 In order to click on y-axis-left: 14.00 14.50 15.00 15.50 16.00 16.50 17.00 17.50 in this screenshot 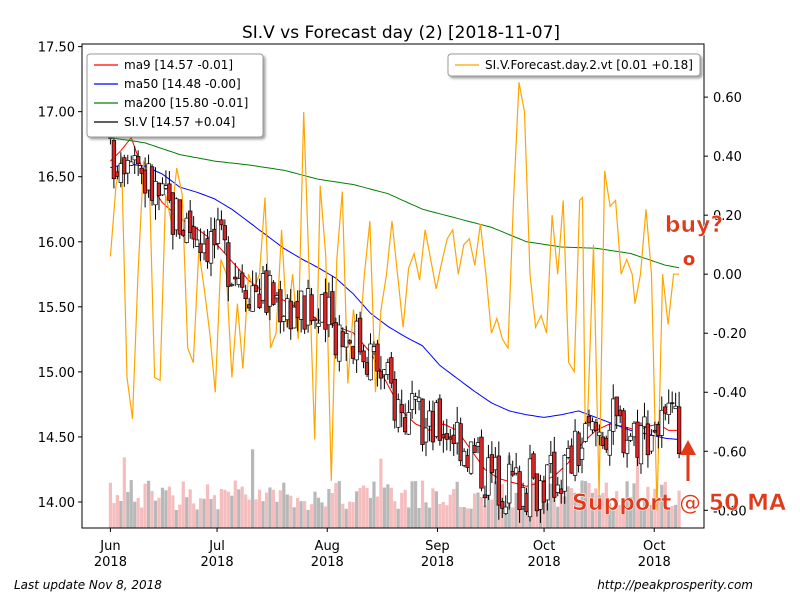, I will do `click(60, 276)`.